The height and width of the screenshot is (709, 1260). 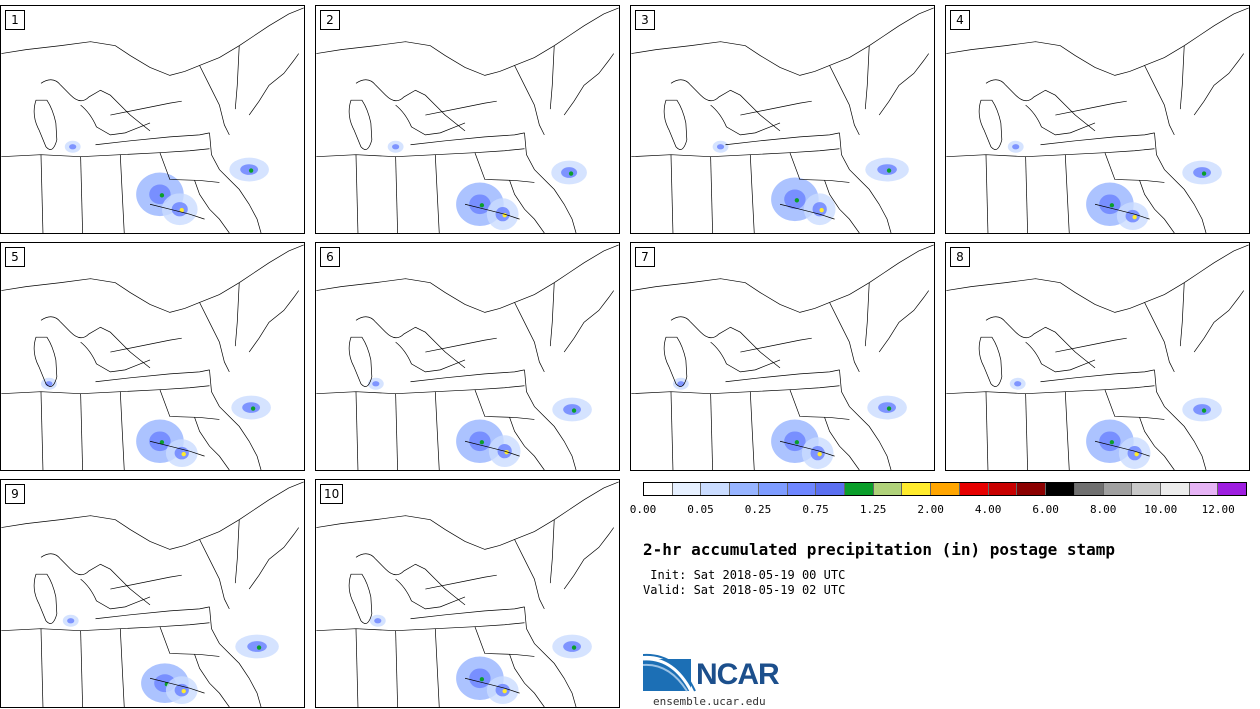 What do you see at coordinates (960, 257) in the screenshot?
I see `panel-number: 8` at bounding box center [960, 257].